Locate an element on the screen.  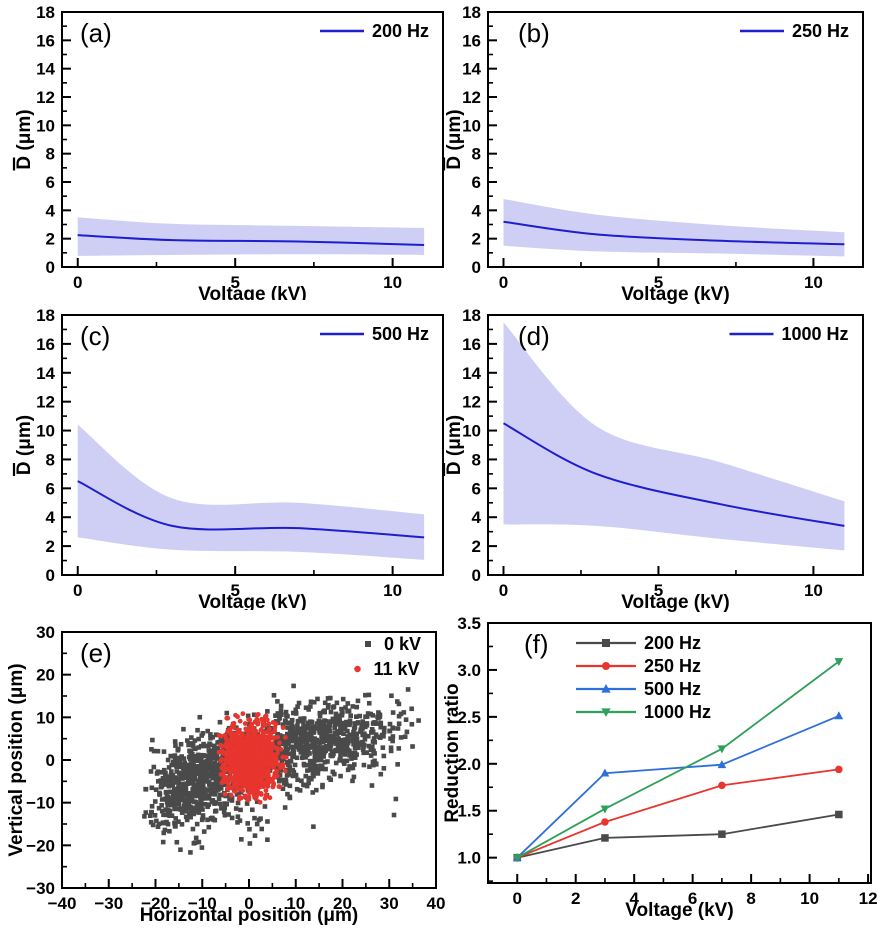
y-tick-label: 8 is located at coordinates (476, 459).